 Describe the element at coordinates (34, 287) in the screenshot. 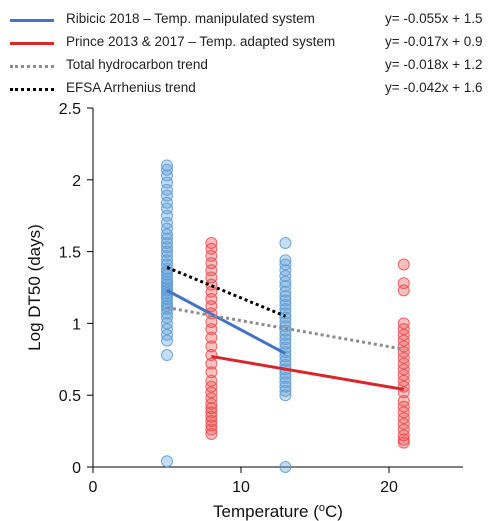

I see `y-axis-title: Log DT50 (days)` at that location.